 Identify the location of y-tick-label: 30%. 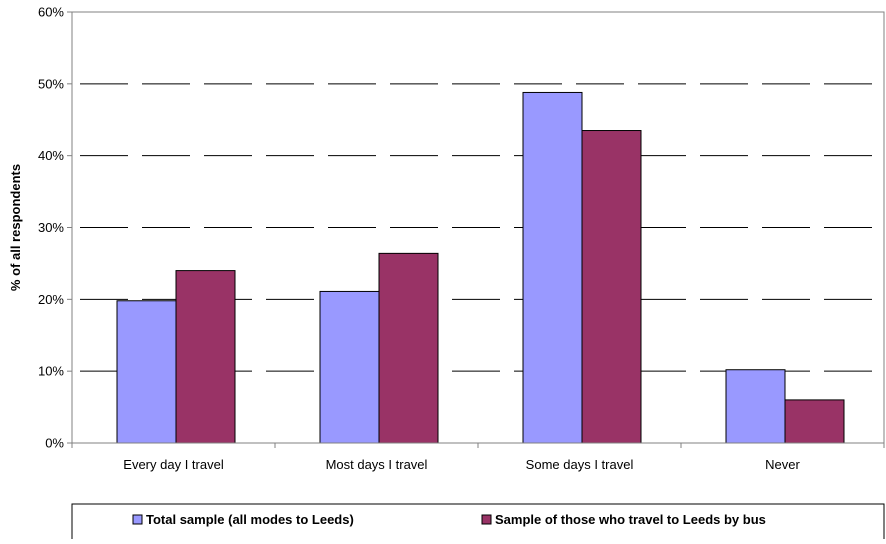
(51, 227).